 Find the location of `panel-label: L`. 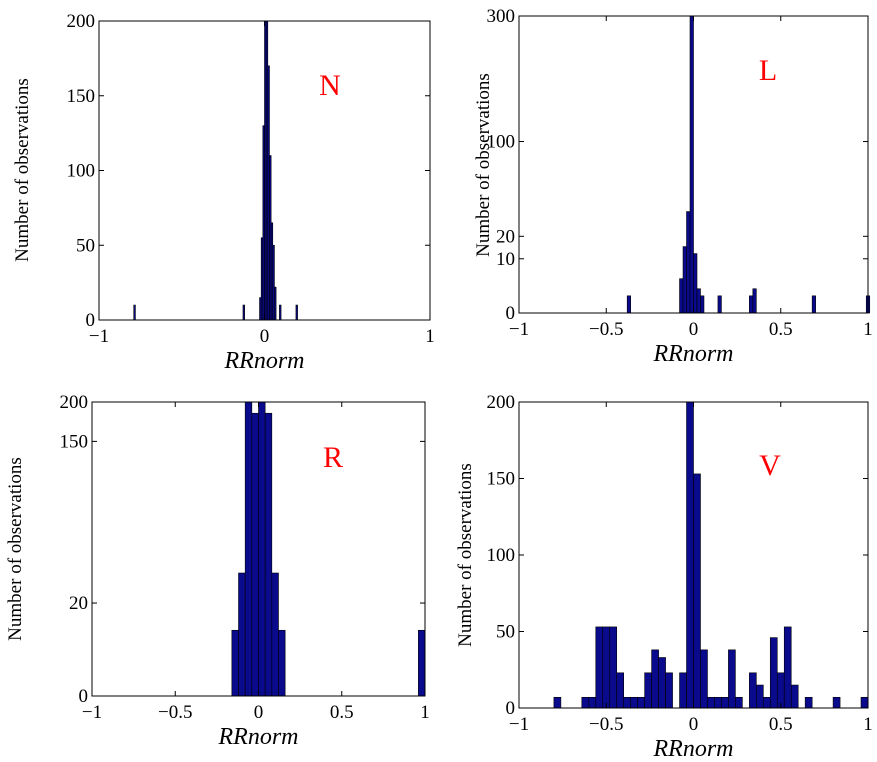

panel-label: L is located at coordinates (768, 70).